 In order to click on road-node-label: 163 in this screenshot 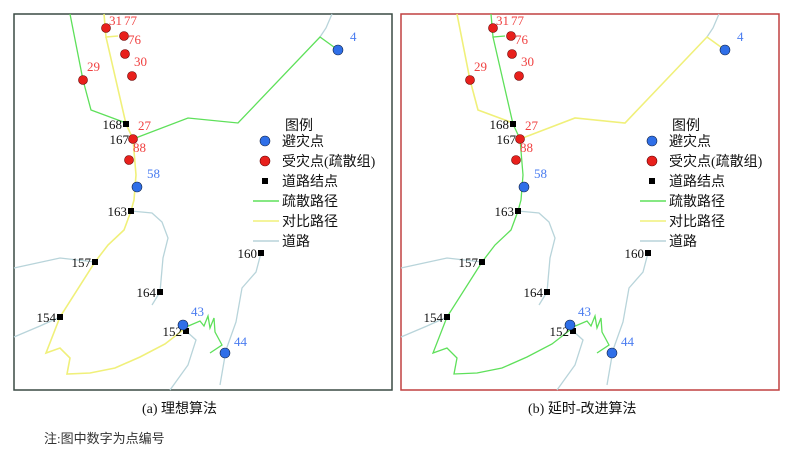, I will do `click(505, 211)`.